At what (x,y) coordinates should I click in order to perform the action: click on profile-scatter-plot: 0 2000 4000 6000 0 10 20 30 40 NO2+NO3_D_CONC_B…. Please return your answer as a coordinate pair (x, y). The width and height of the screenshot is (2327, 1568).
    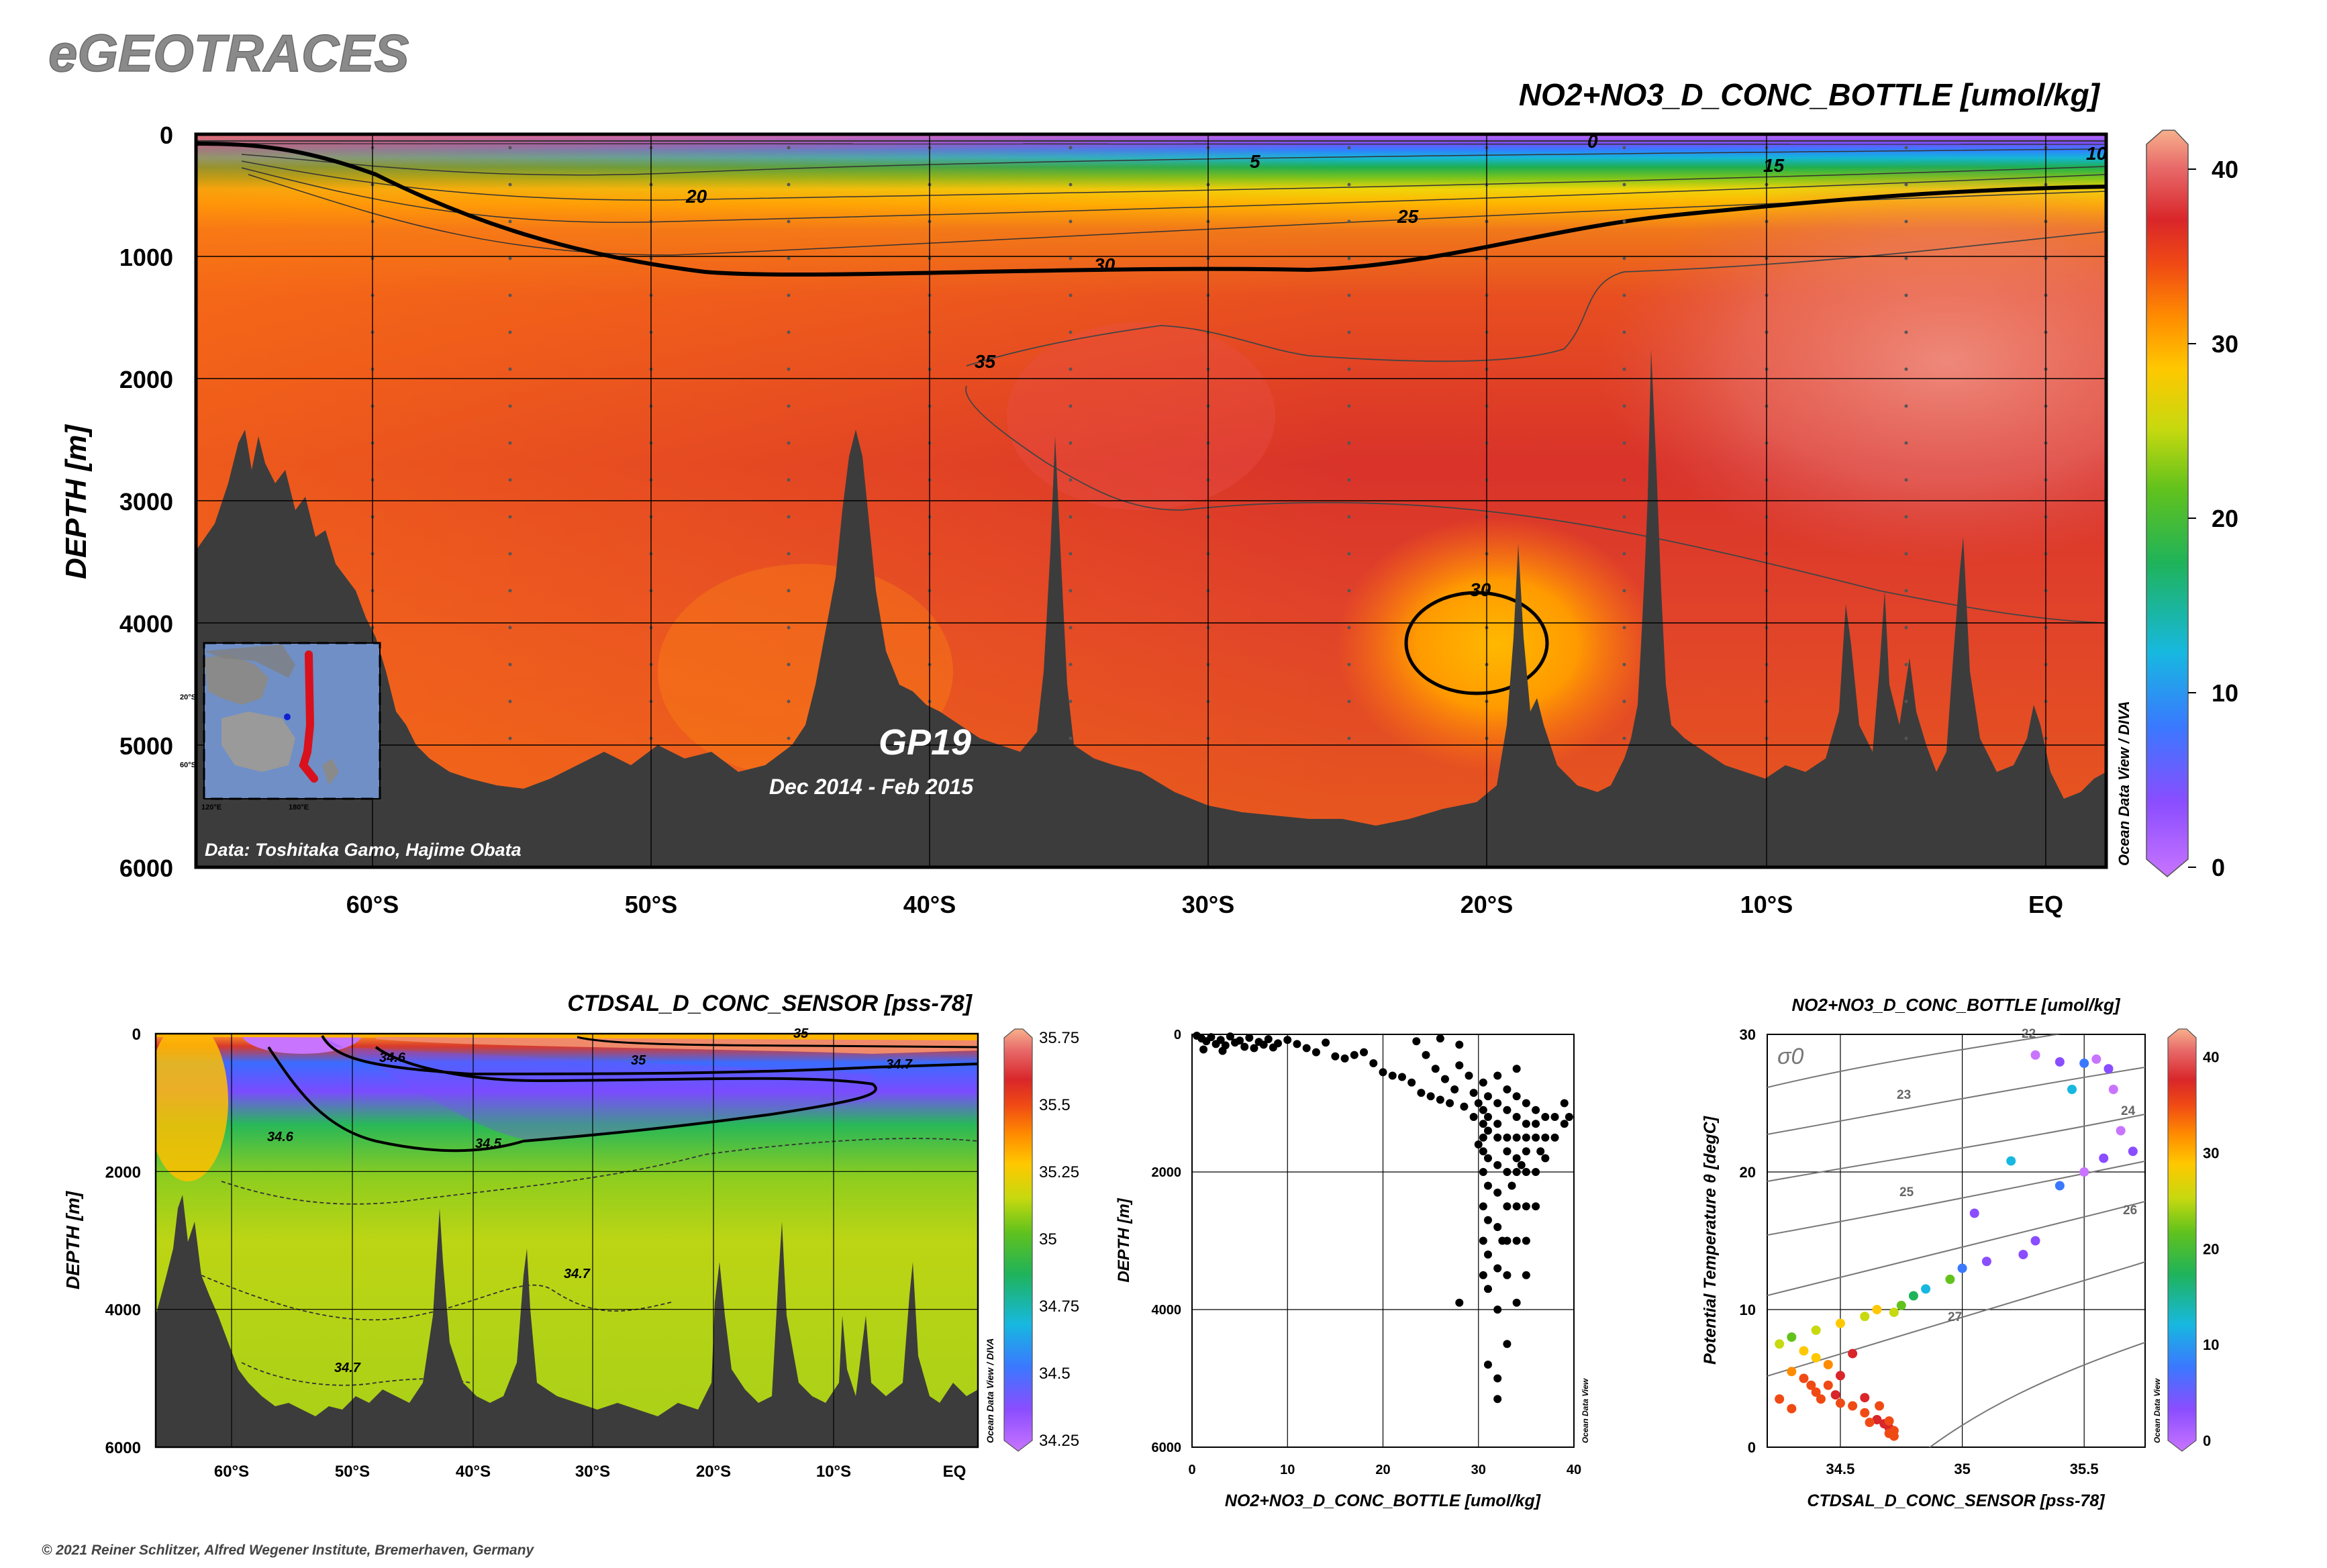
    Looking at the image, I should click on (1352, 1269).